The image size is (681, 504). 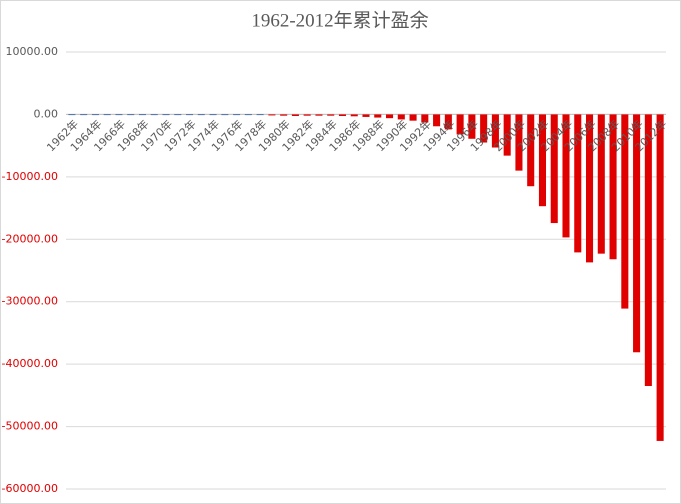 I want to click on y-tick-label: 0.00, so click(x=46, y=113).